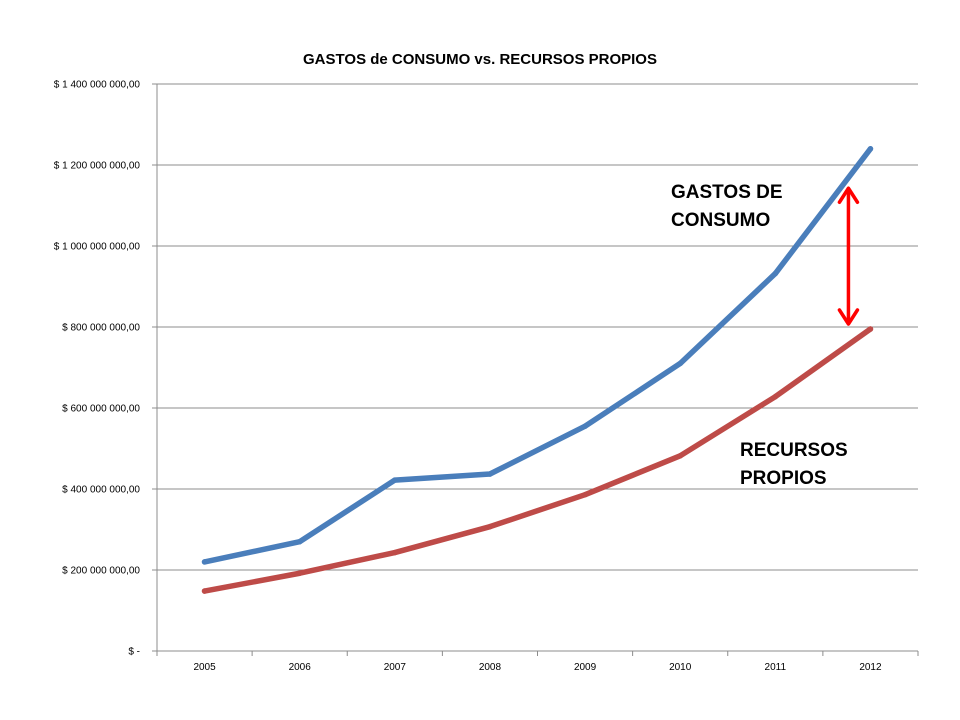 Image resolution: width=960 pixels, height=720 pixels. I want to click on gastos-label-line: GASTOS DE, so click(727, 192).